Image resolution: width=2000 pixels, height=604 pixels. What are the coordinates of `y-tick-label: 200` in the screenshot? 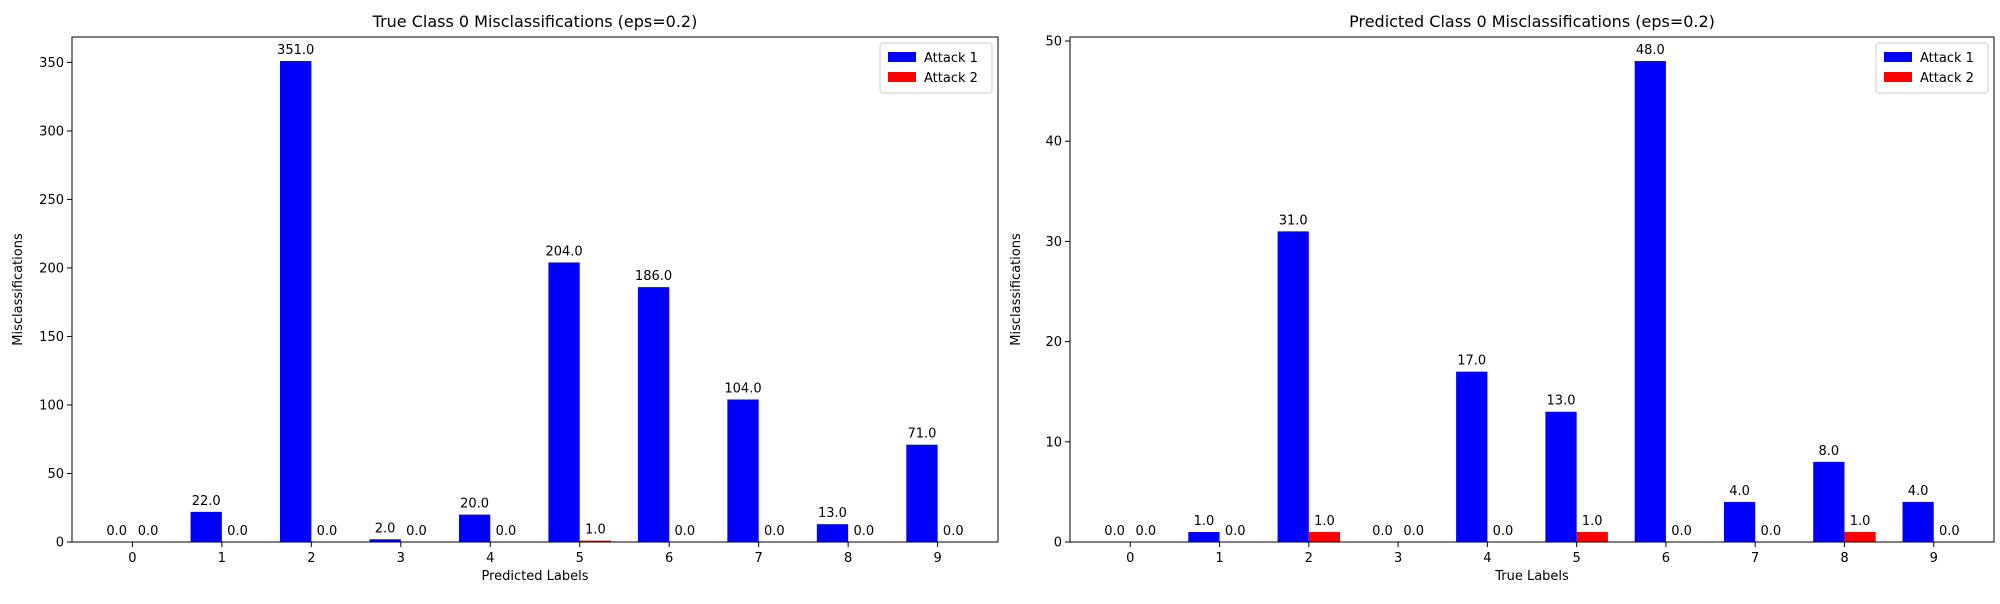 It's located at (51, 268).